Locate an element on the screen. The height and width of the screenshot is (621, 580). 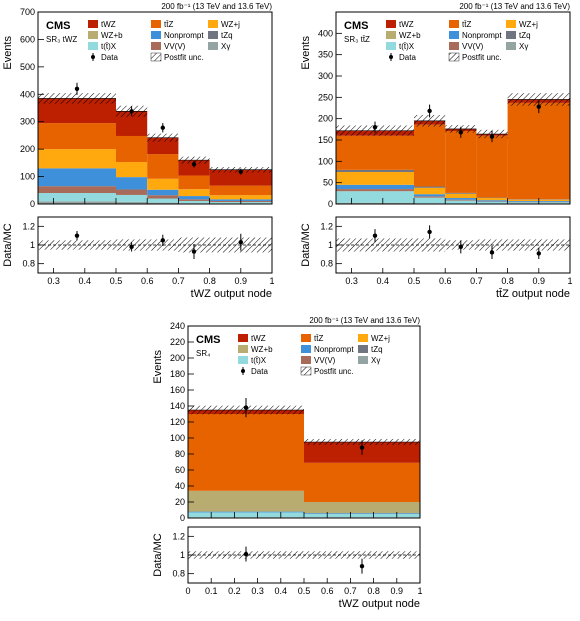
xtick-label-0: 0.3 is located at coordinates (53, 281).